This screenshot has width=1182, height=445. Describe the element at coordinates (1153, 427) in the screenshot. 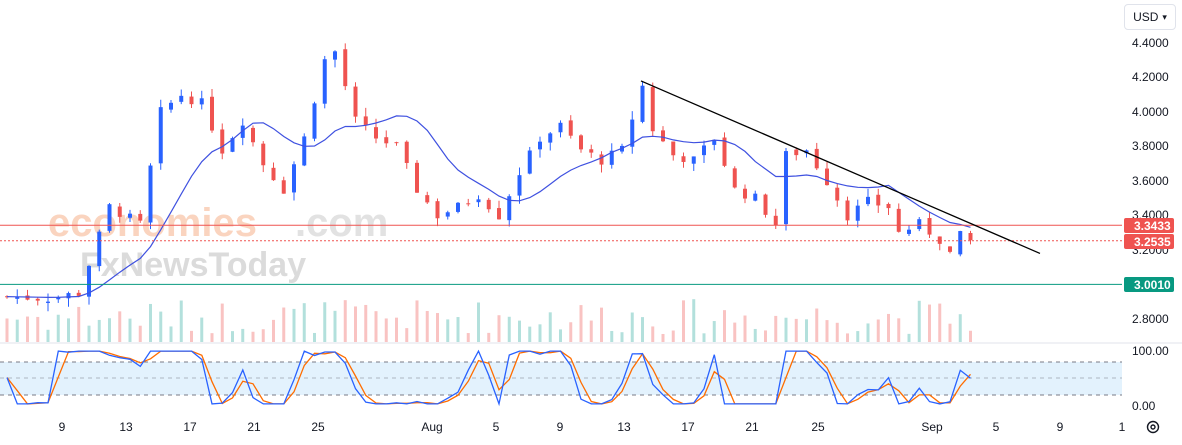

I see `gear-icon` at that location.